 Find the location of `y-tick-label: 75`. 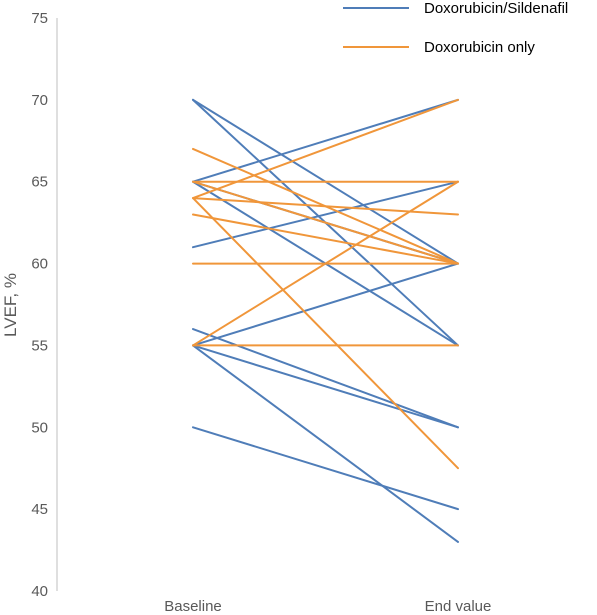

y-tick-label: 75 is located at coordinates (39, 18).